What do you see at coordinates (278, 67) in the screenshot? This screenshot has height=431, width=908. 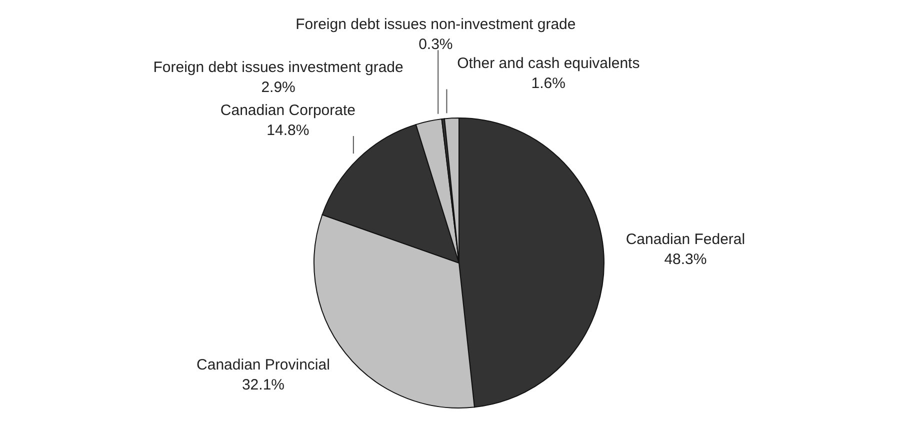 I see `slice-label: Foreign debt issues investment grade` at bounding box center [278, 67].